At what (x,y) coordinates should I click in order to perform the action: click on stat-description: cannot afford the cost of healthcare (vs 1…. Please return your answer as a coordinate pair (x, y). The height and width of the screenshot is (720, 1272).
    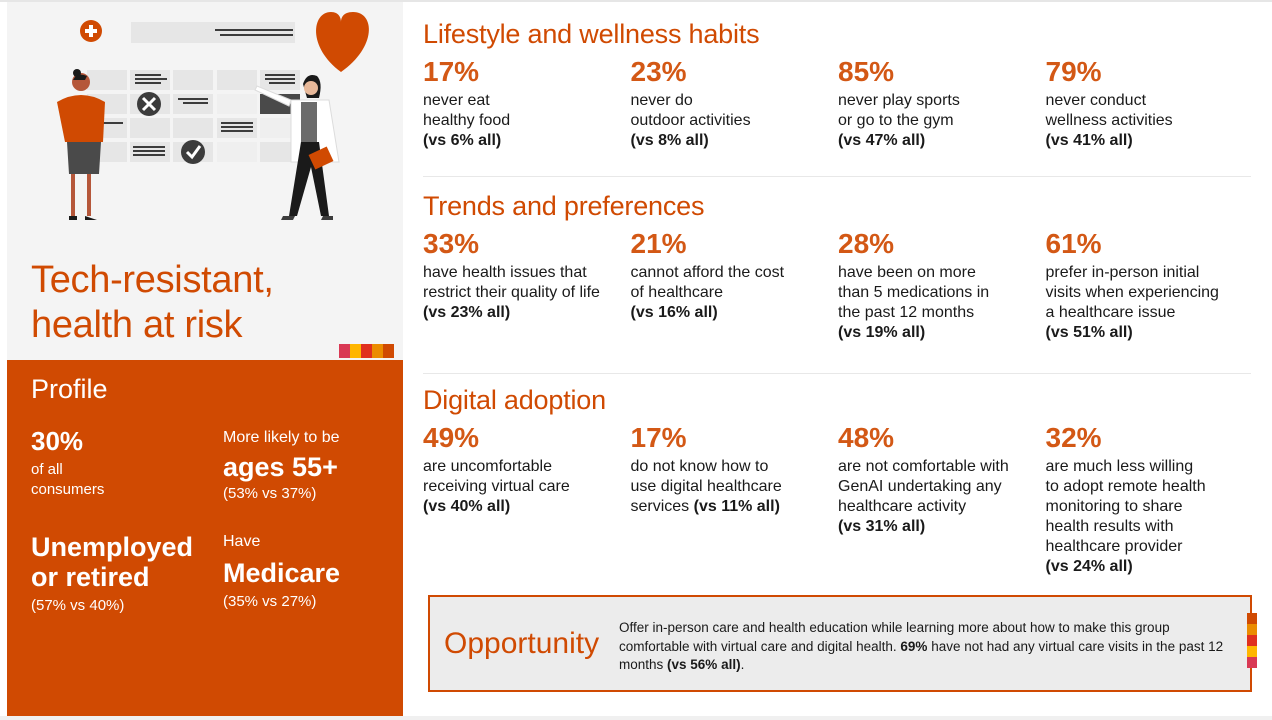
    Looking at the image, I should click on (707, 292).